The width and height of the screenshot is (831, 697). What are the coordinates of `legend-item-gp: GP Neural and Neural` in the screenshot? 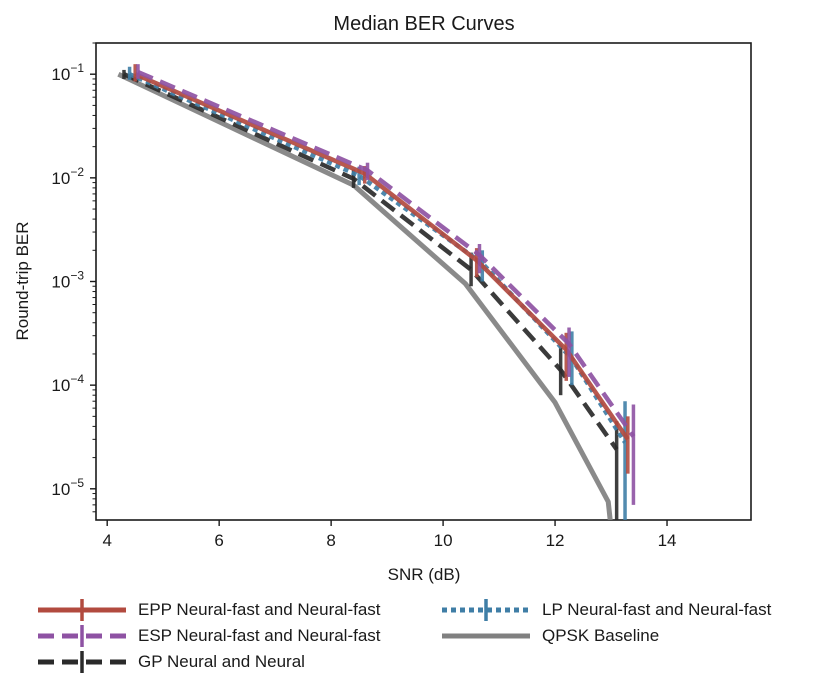 It's located at (170, 662).